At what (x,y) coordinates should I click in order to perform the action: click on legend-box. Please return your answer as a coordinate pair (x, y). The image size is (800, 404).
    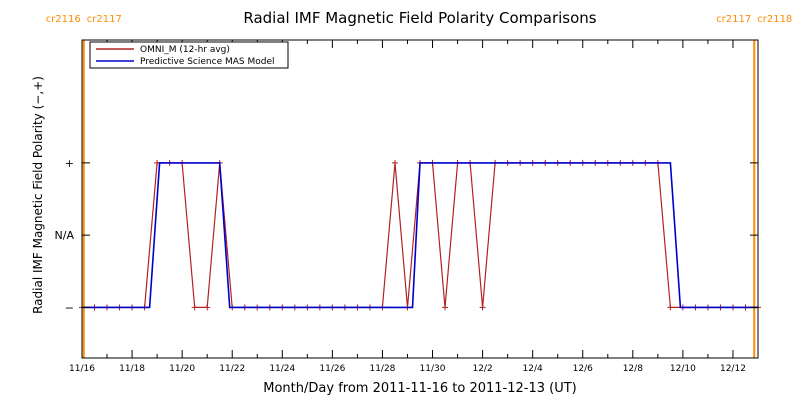
    Looking at the image, I should click on (189, 55).